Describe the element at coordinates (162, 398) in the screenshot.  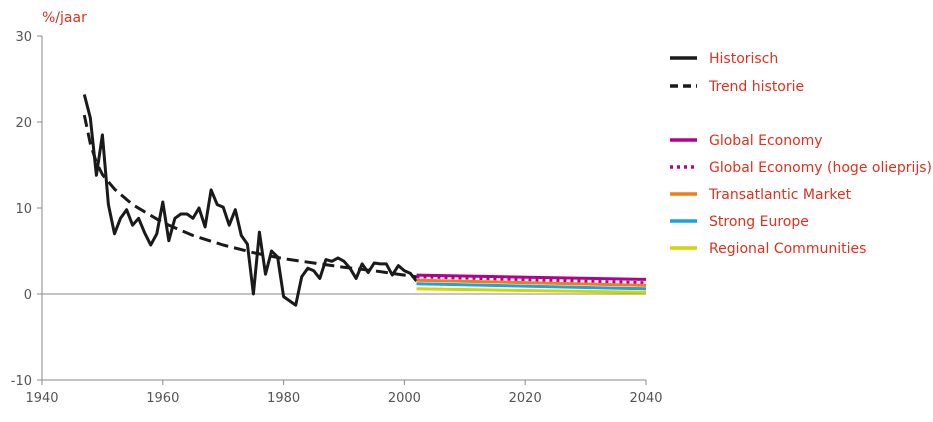
I see `x-tick-label: 1960` at that location.